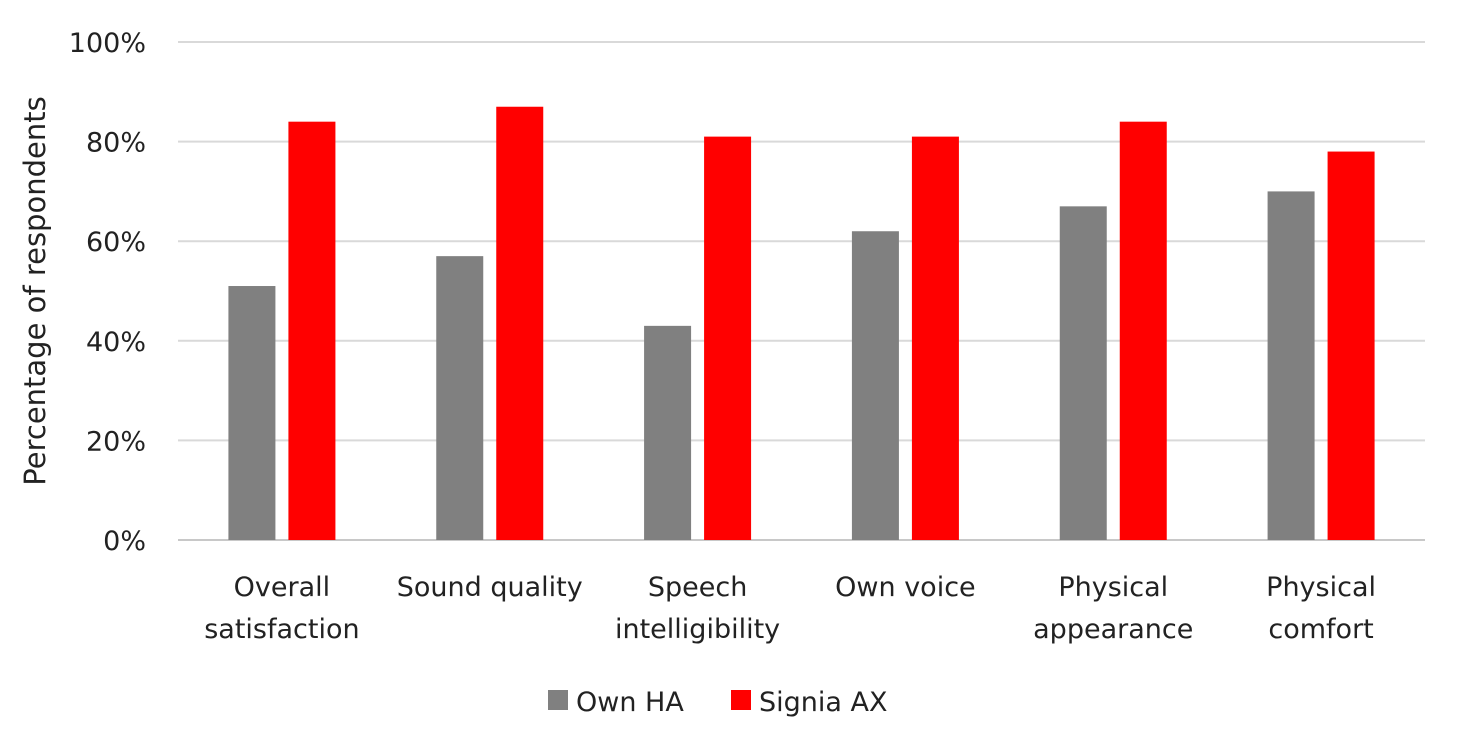 The image size is (1471, 736). What do you see at coordinates (697, 608) in the screenshot?
I see `x-category-label: Speech intelligibility` at bounding box center [697, 608].